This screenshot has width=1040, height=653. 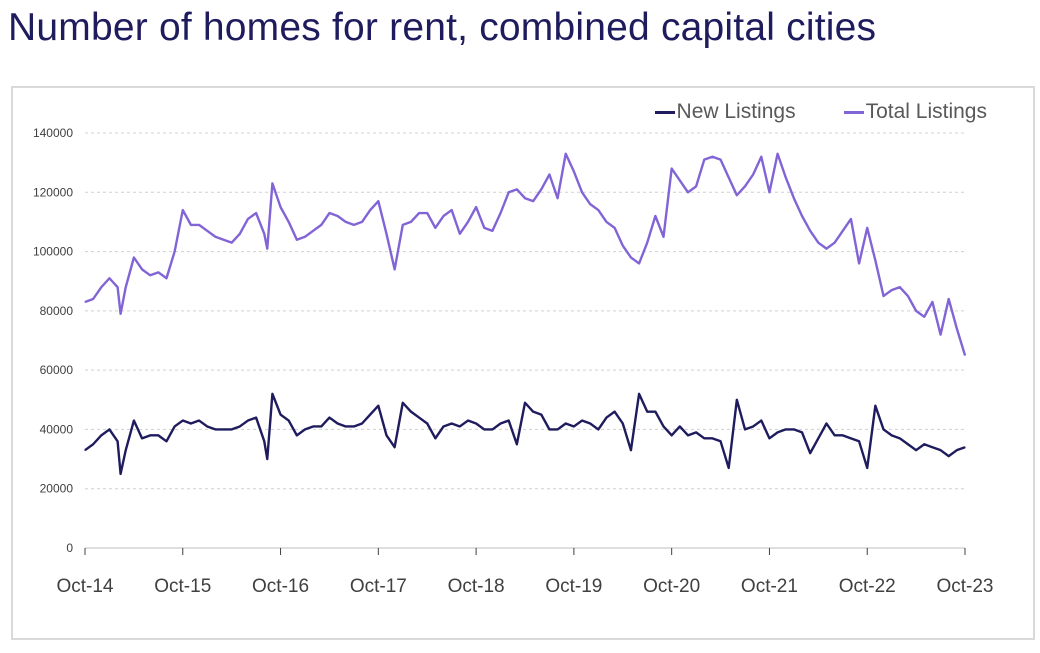 What do you see at coordinates (664, 112) in the screenshot?
I see `legend-swatch-new-listings` at bounding box center [664, 112].